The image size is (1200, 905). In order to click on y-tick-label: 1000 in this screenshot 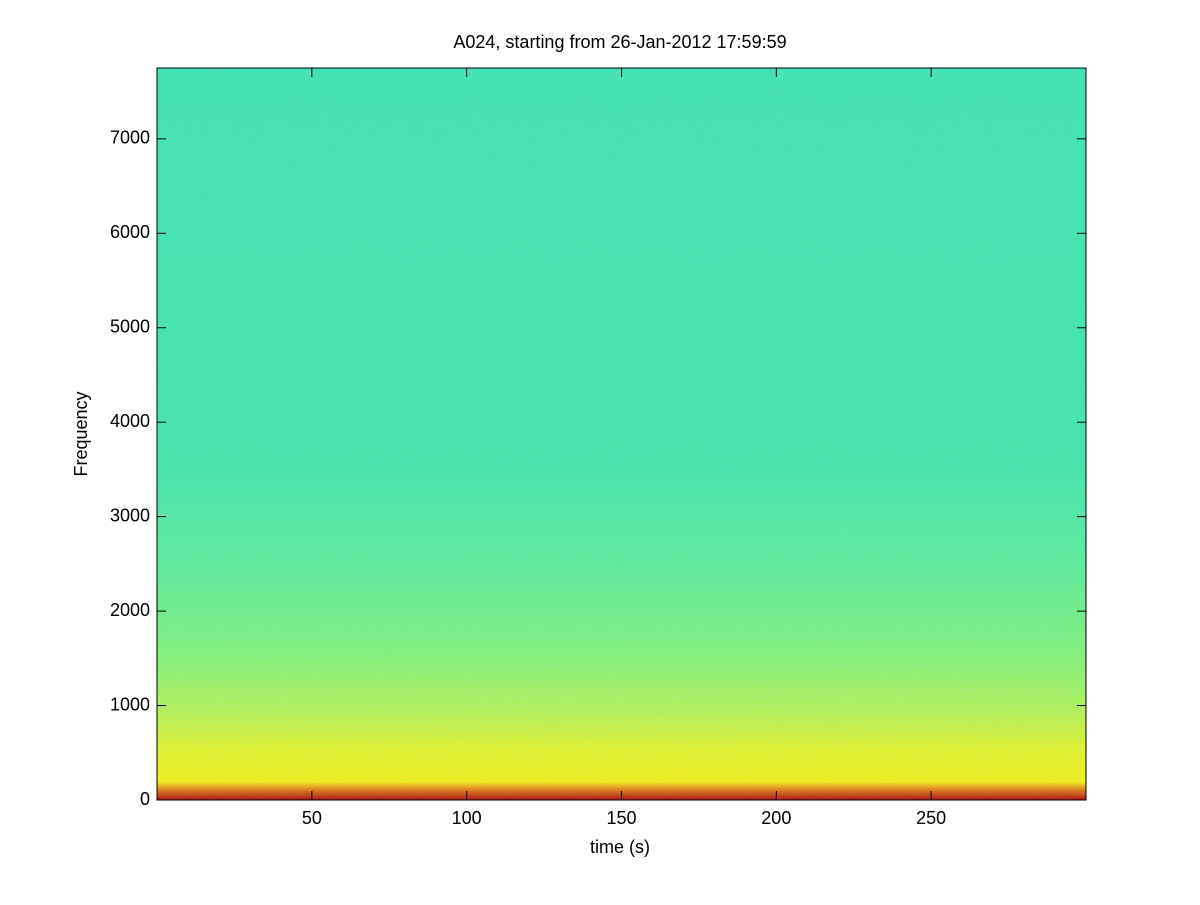, I will do `click(130, 704)`.